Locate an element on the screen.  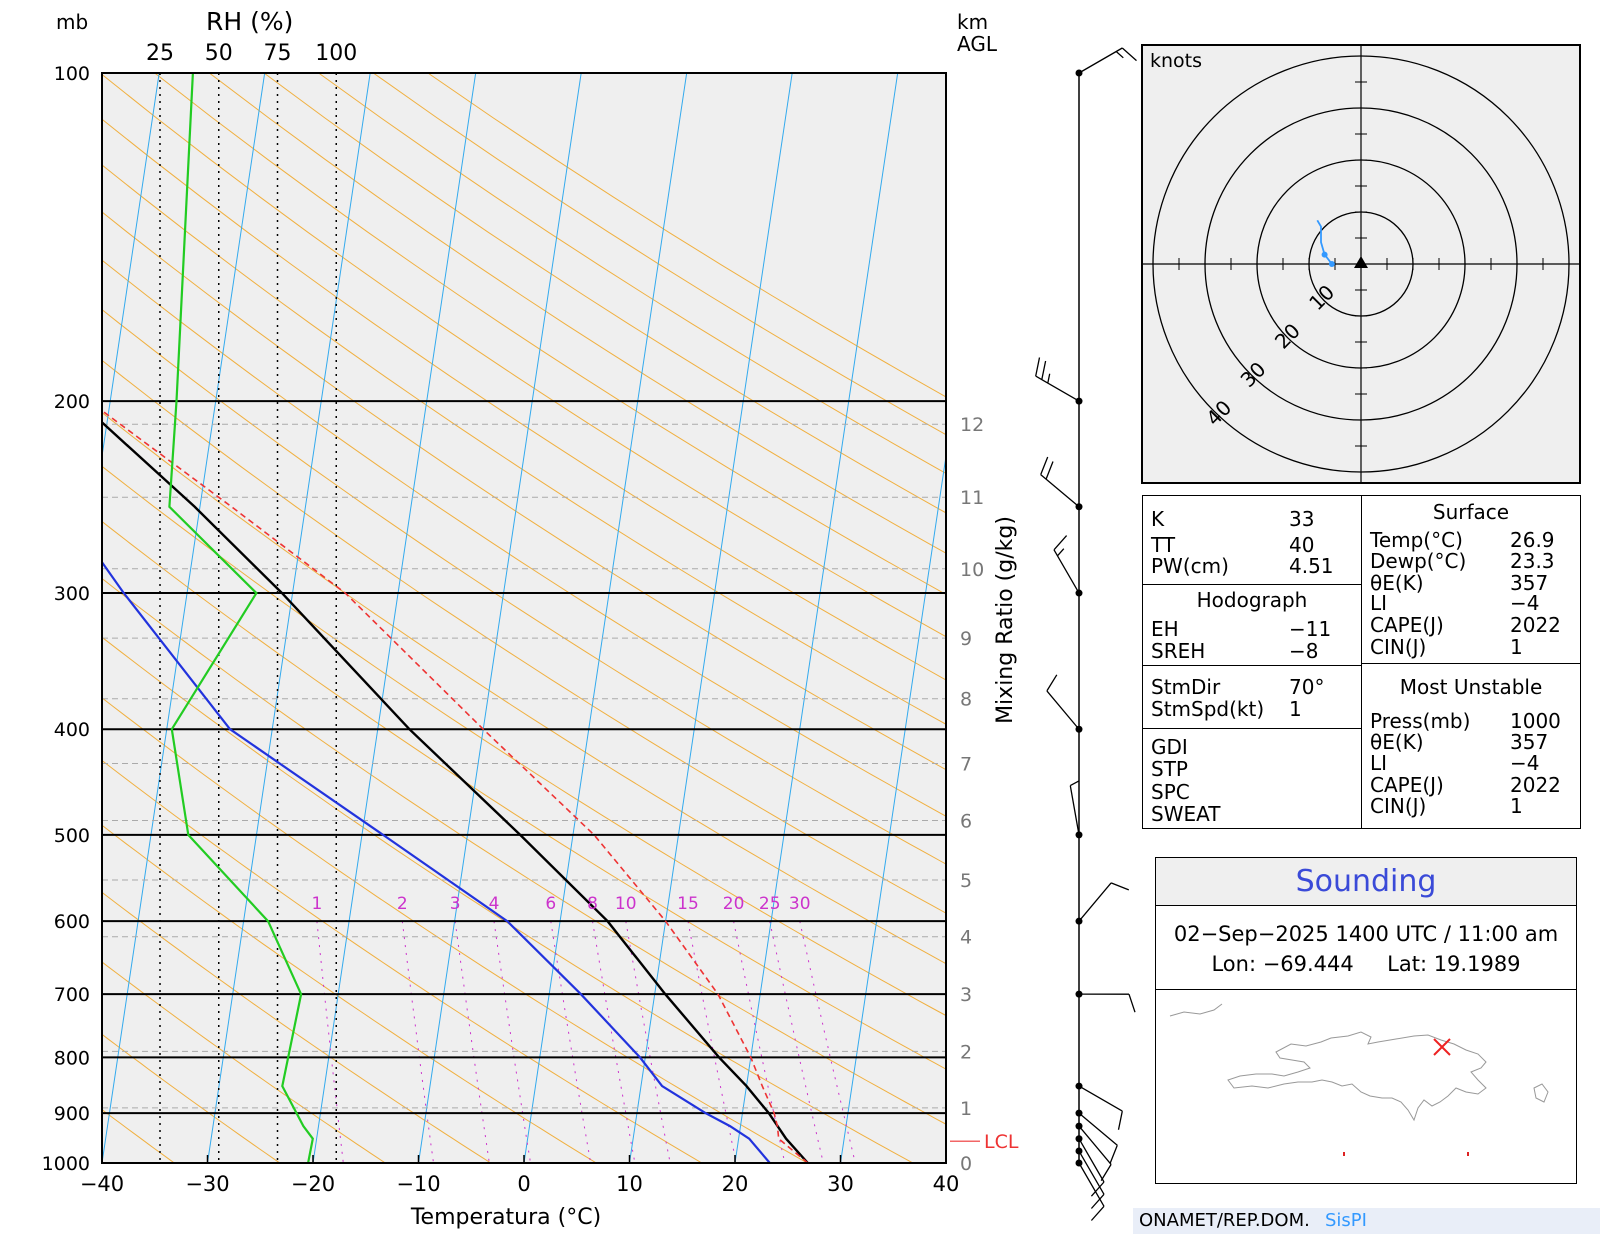
most-unstable-section-title: Most Unstable is located at coordinates (1471, 687).